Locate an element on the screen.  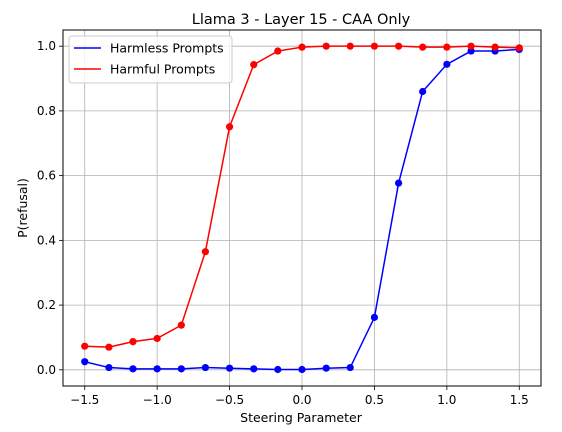
x-tick-label: −1.5 is located at coordinates (84, 400).